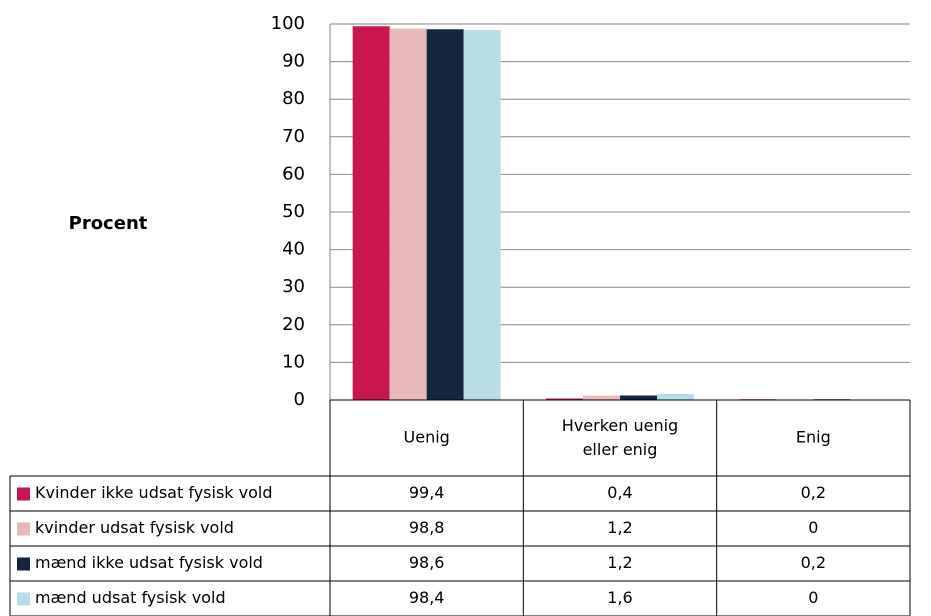 The height and width of the screenshot is (616, 931). Describe the element at coordinates (813, 437) in the screenshot. I see `x-tick-label: Enig` at that location.